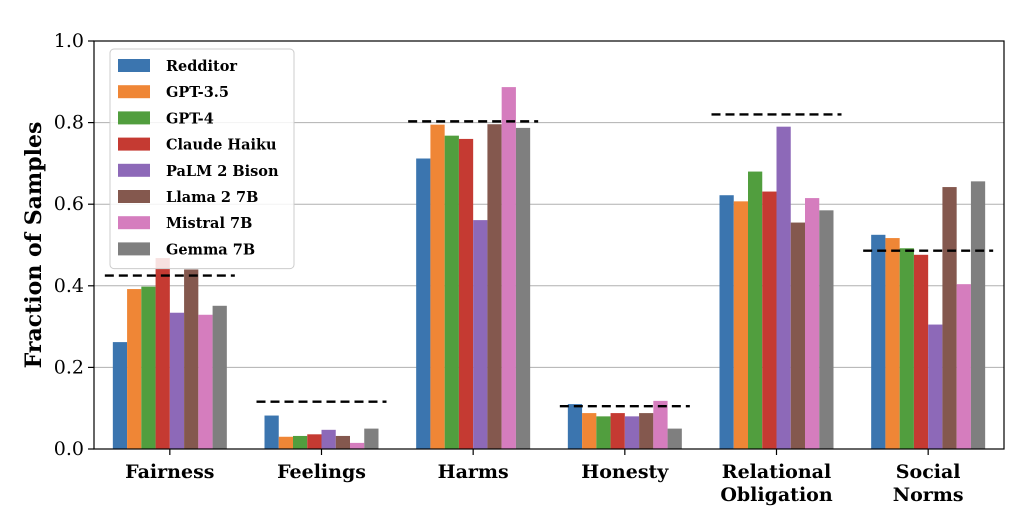  Describe the element at coordinates (625, 472) in the screenshot. I see `x-tick-label: Honesty` at that location.